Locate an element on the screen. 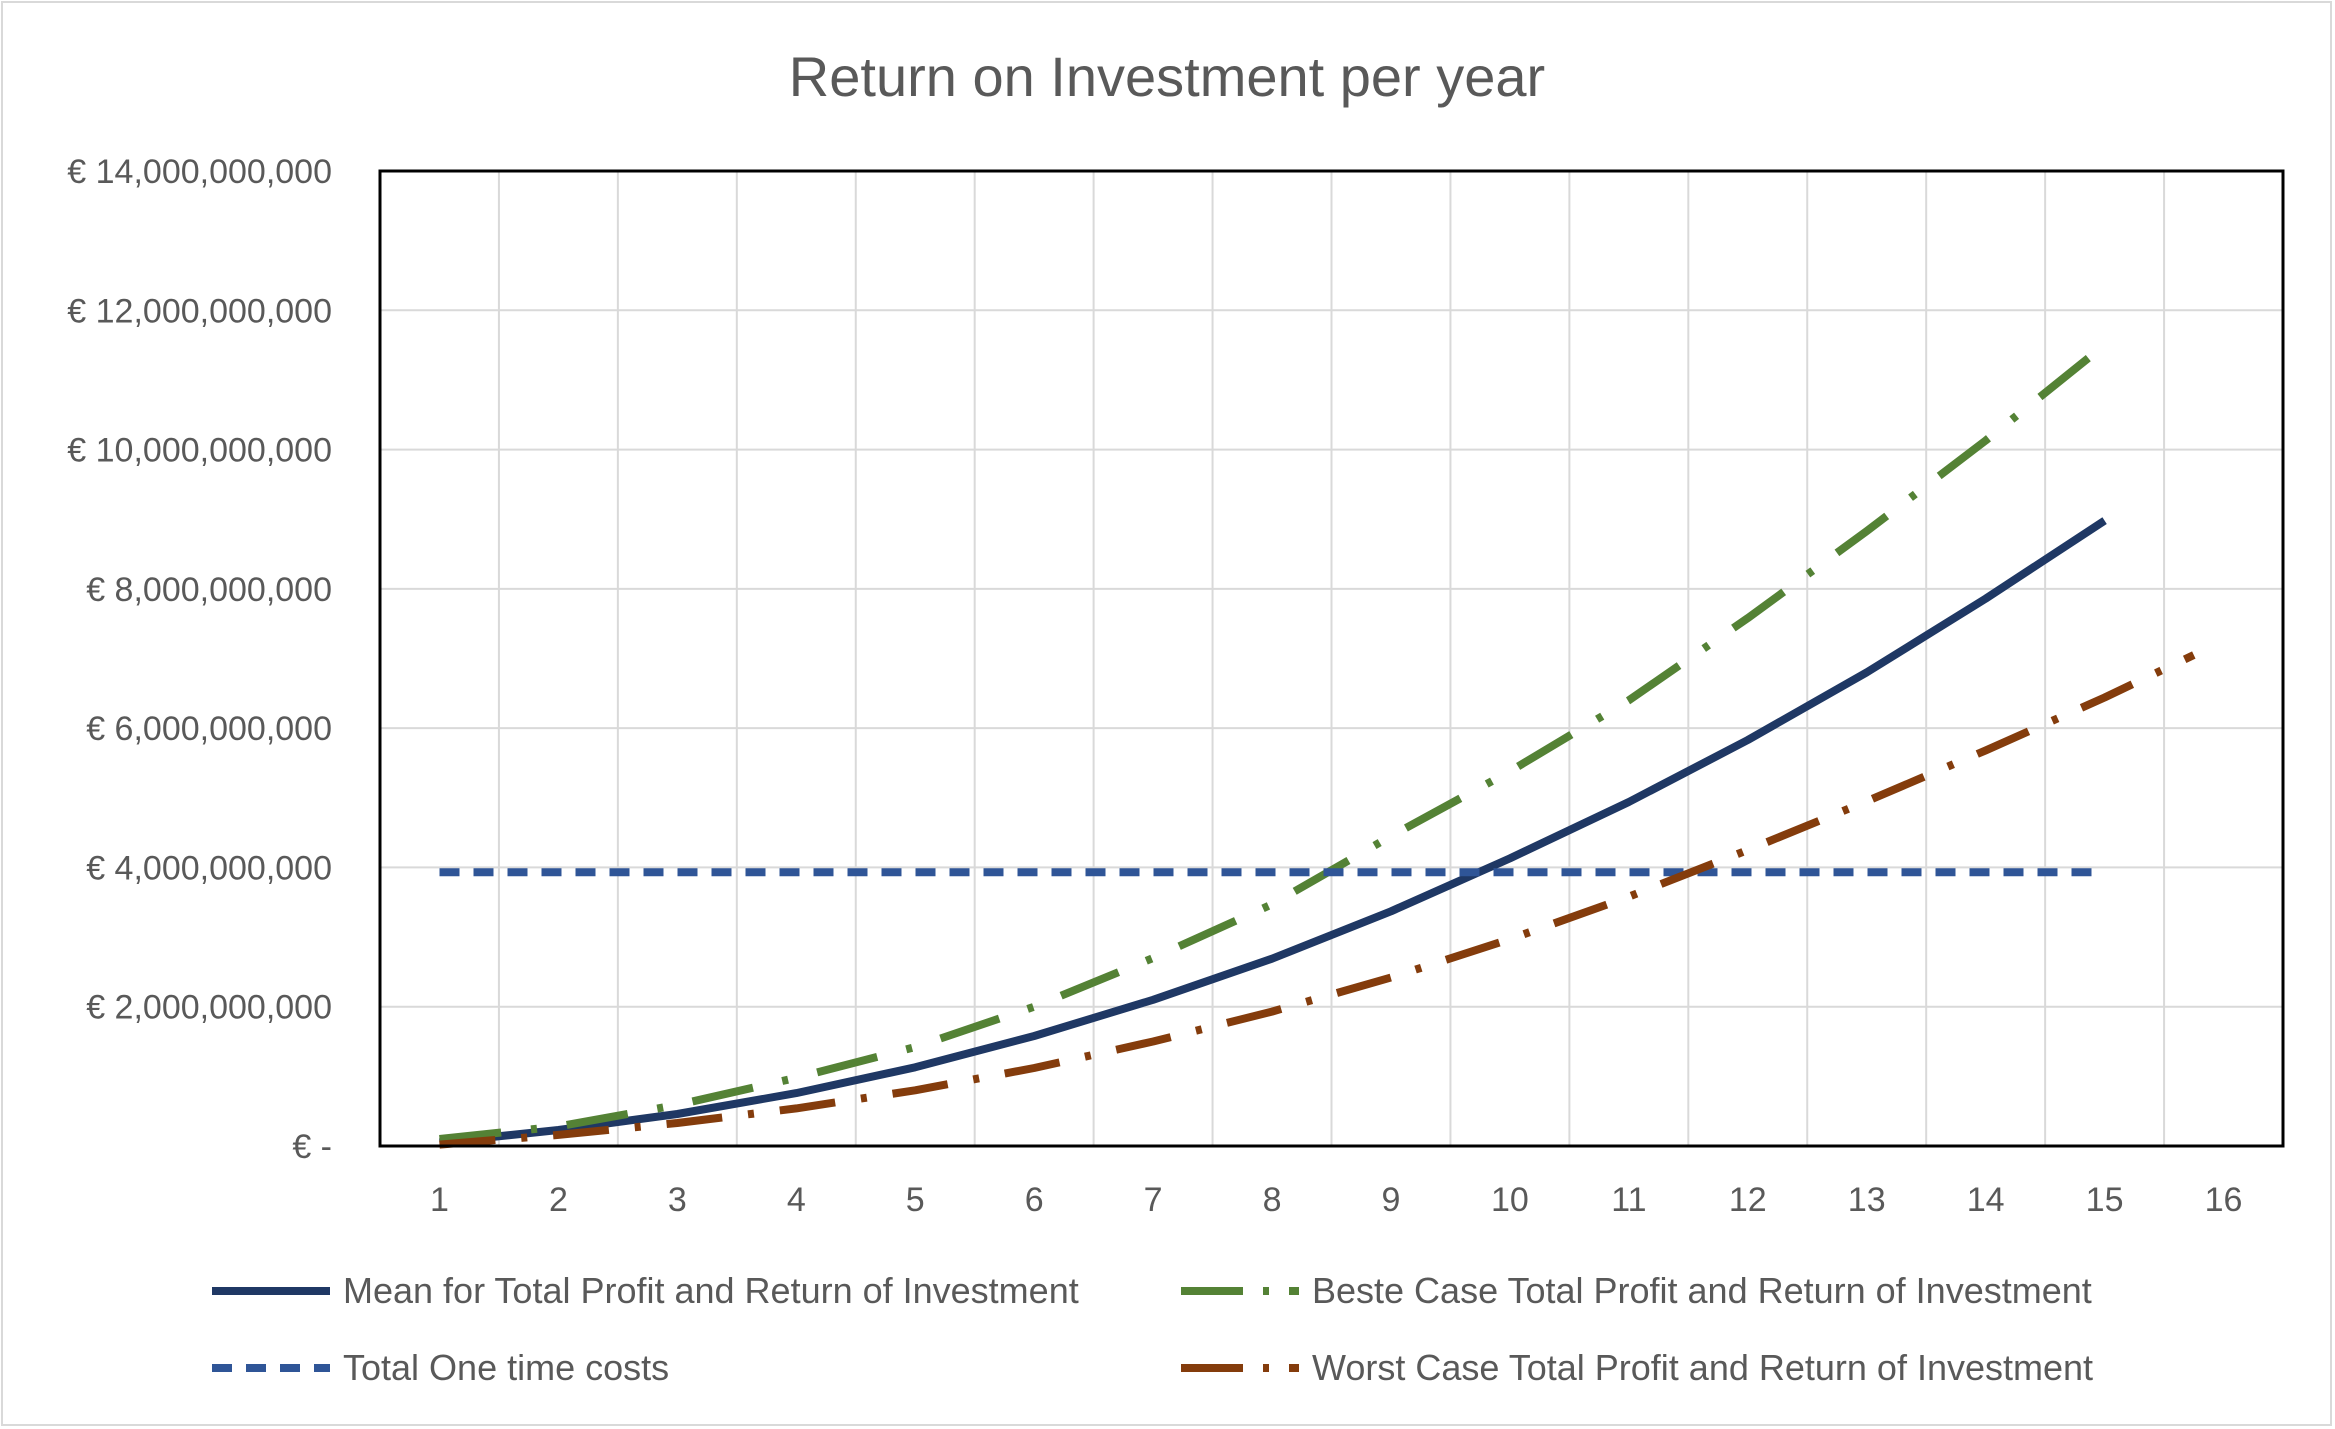  x-tick-label: 7 is located at coordinates (1153, 1200).